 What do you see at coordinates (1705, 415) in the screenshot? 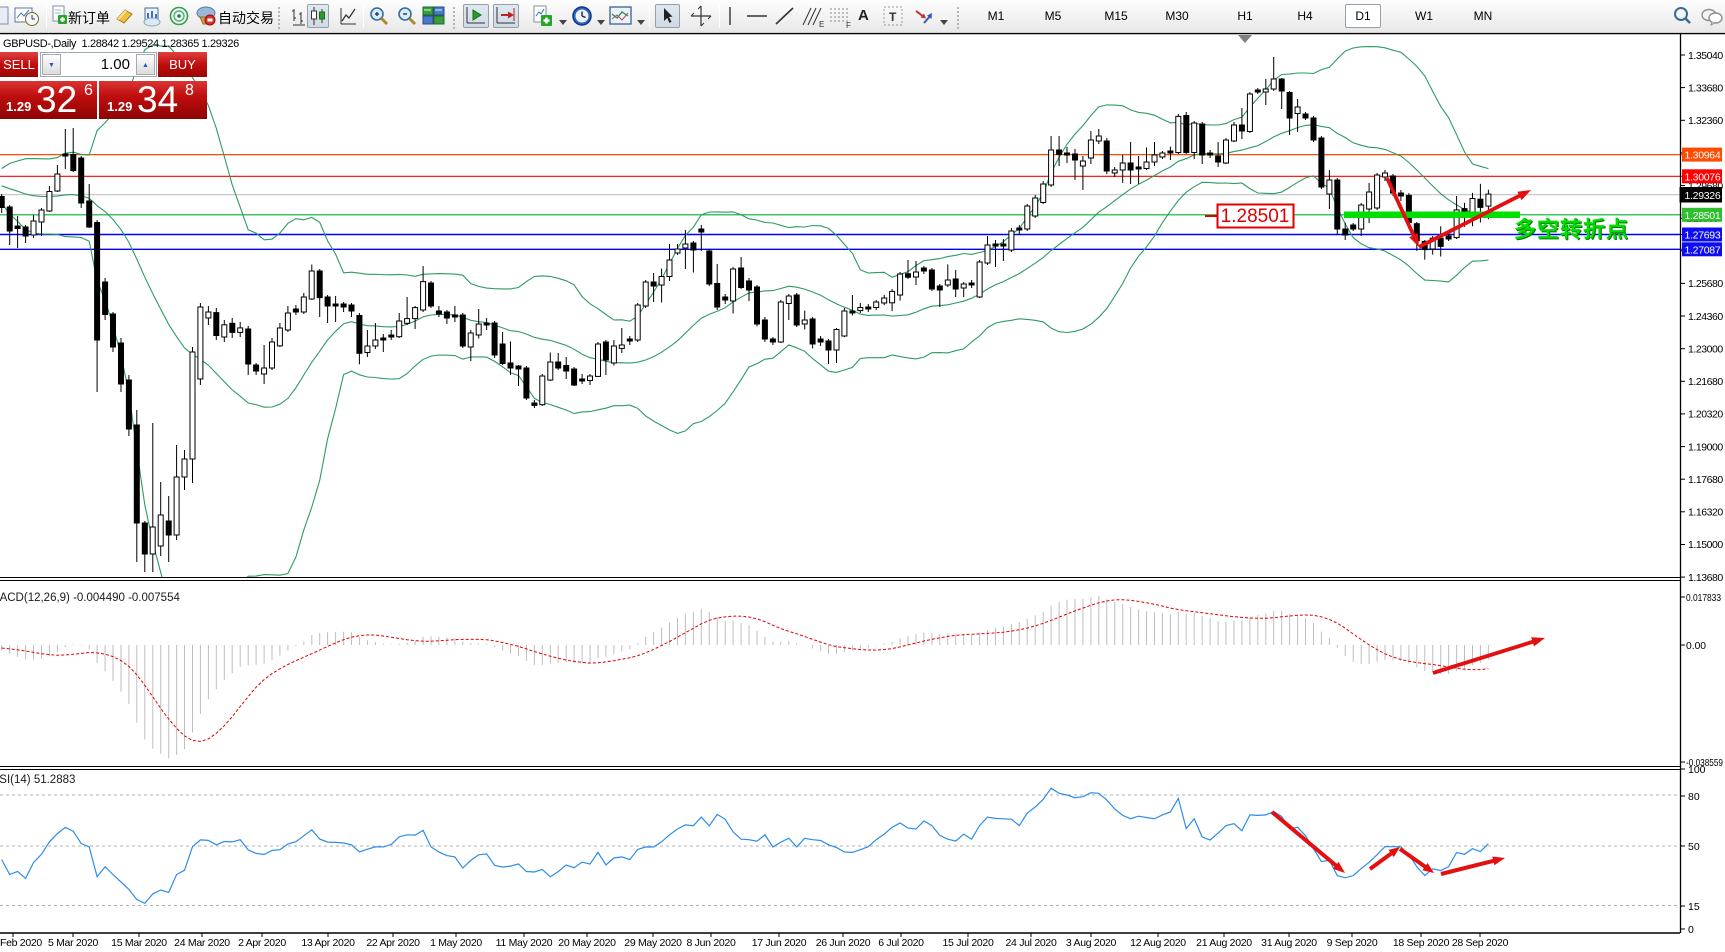
I see `svg-text: 1.20320` at bounding box center [1705, 415].